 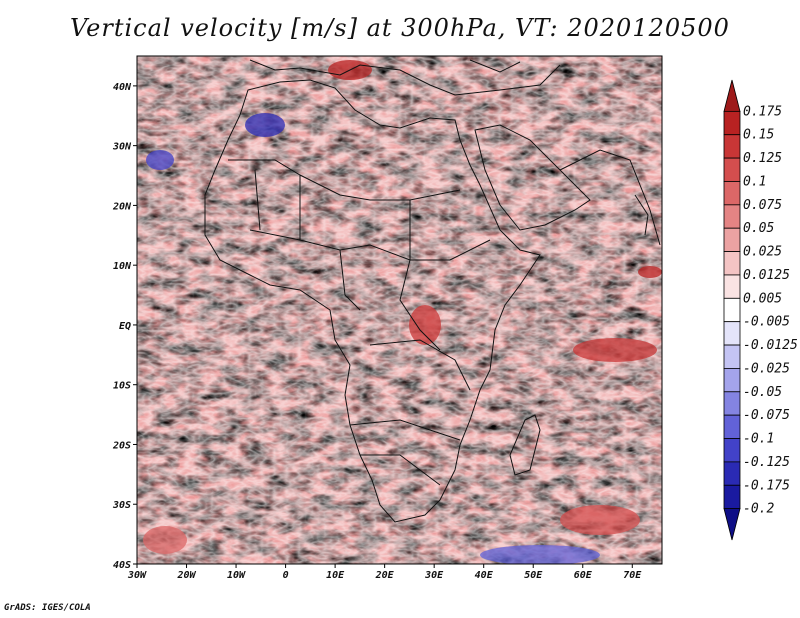 What do you see at coordinates (762, 205) in the screenshot?
I see `colorbar-label: 0.075` at bounding box center [762, 205].